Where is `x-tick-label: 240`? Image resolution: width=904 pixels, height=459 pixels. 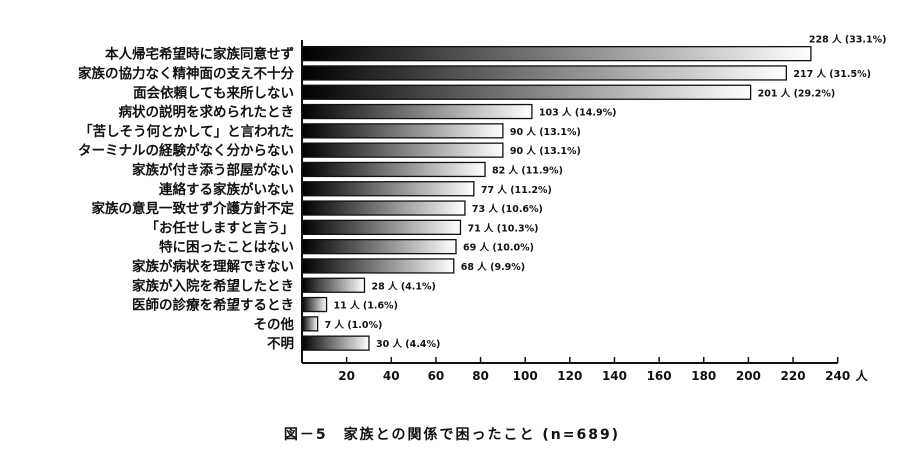 x-tick-label: 240 is located at coordinates (837, 376).